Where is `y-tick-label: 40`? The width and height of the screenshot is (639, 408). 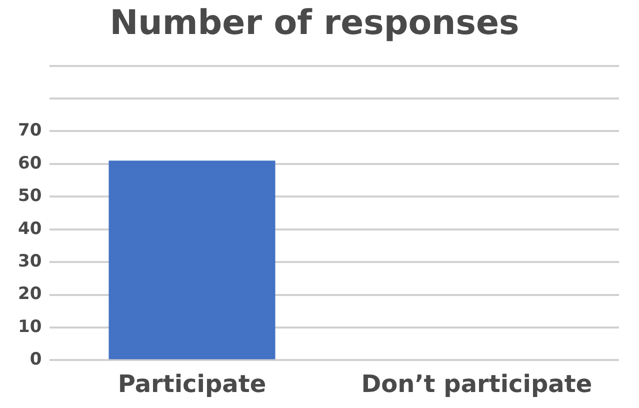 y-tick-label: 40 is located at coordinates (30, 228).